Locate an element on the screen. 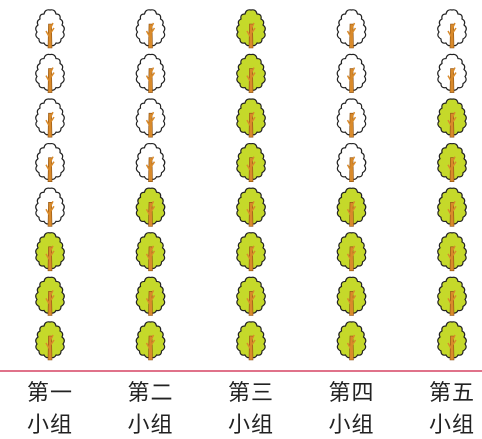  category-label: 第四小组 is located at coordinates (351, 408).